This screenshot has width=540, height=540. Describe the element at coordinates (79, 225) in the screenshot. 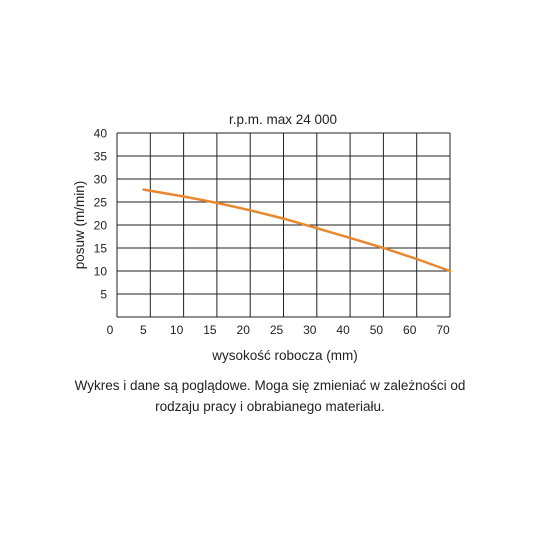

I see `y-axis-label: posuw (m/min)` at that location.